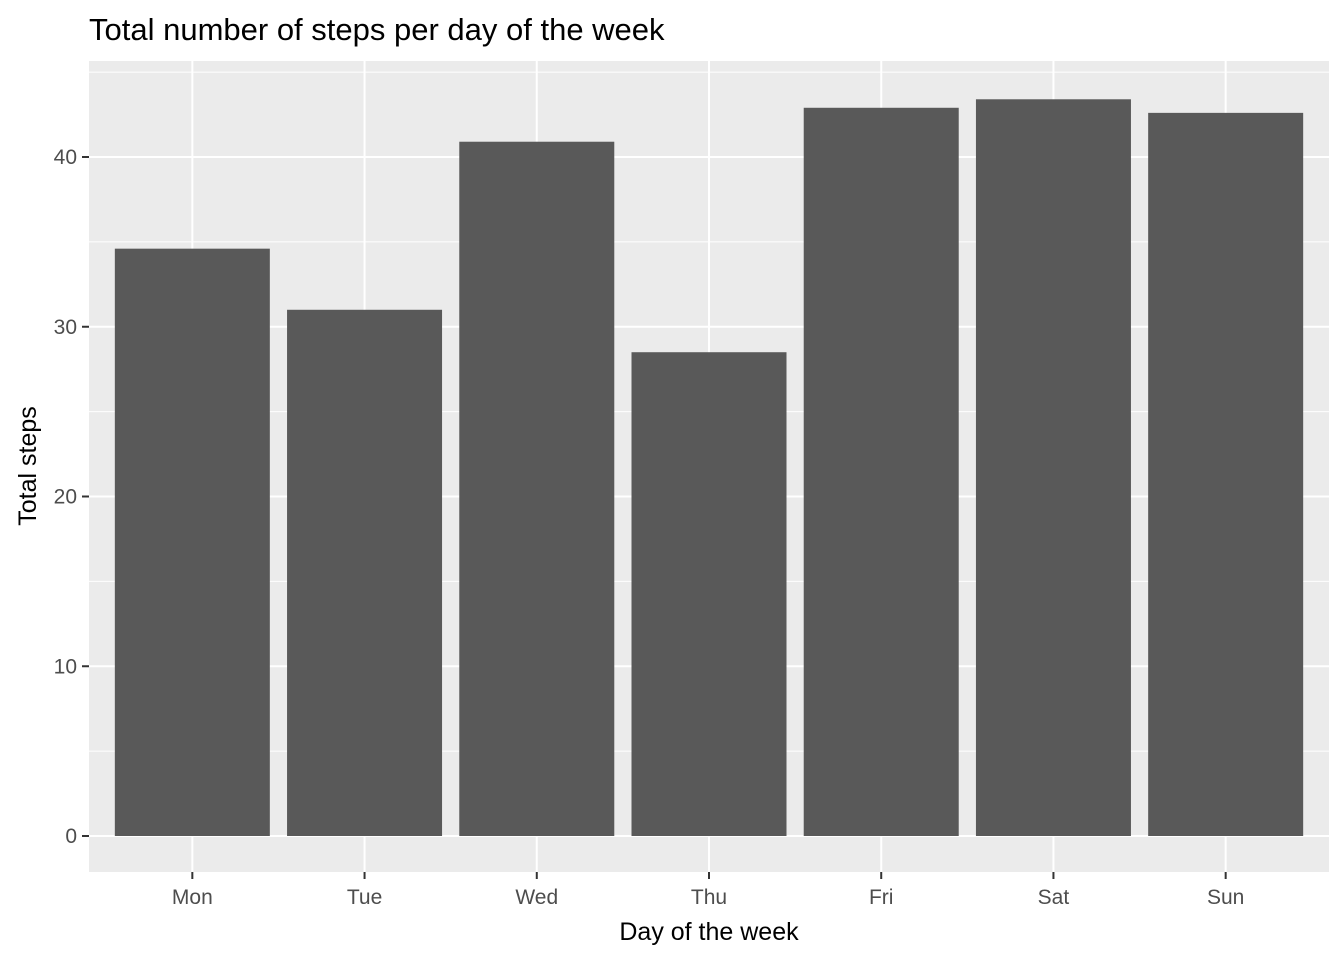 The image size is (1344, 960). Describe the element at coordinates (65, 497) in the screenshot. I see `y-tick-label: 20` at that location.